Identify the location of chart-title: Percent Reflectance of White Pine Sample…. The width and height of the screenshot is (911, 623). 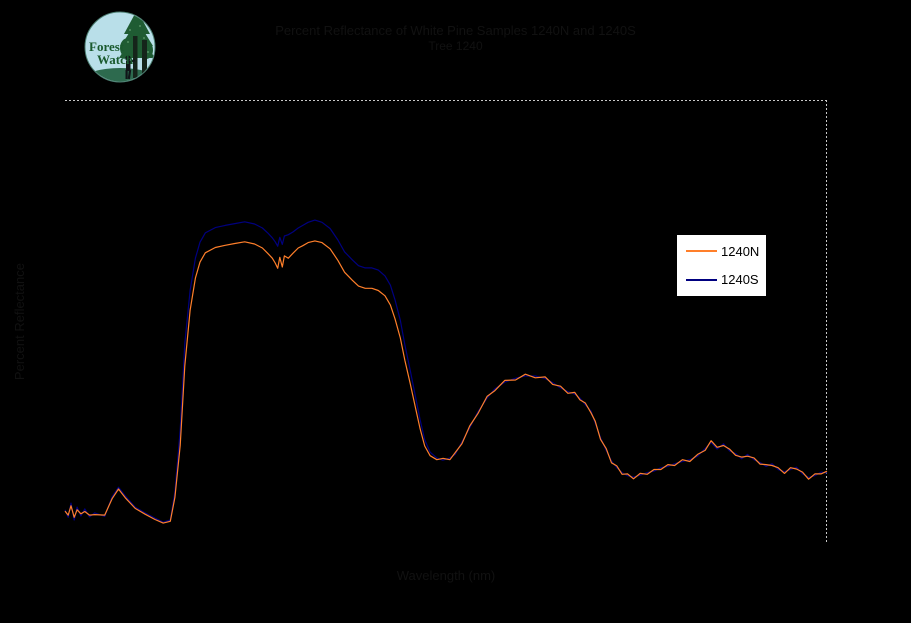
(455, 30).